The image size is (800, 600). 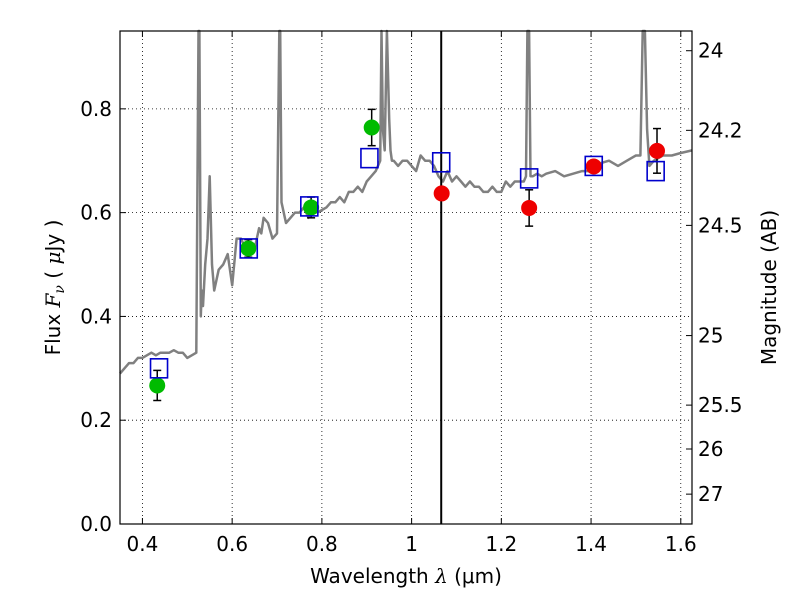 I want to click on mag-tick-label: 24, so click(x=710, y=51).